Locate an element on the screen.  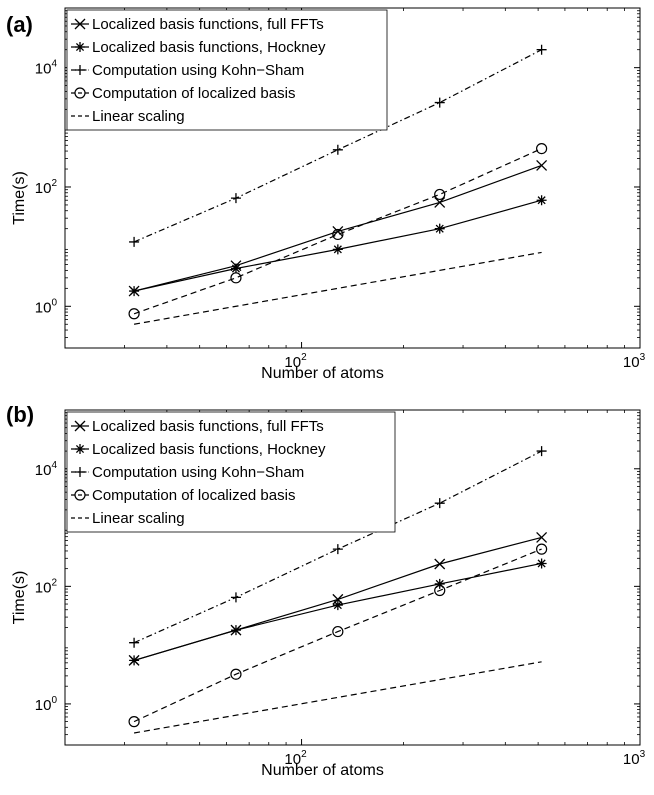
panel-label: (b) is located at coordinates (20, 414).